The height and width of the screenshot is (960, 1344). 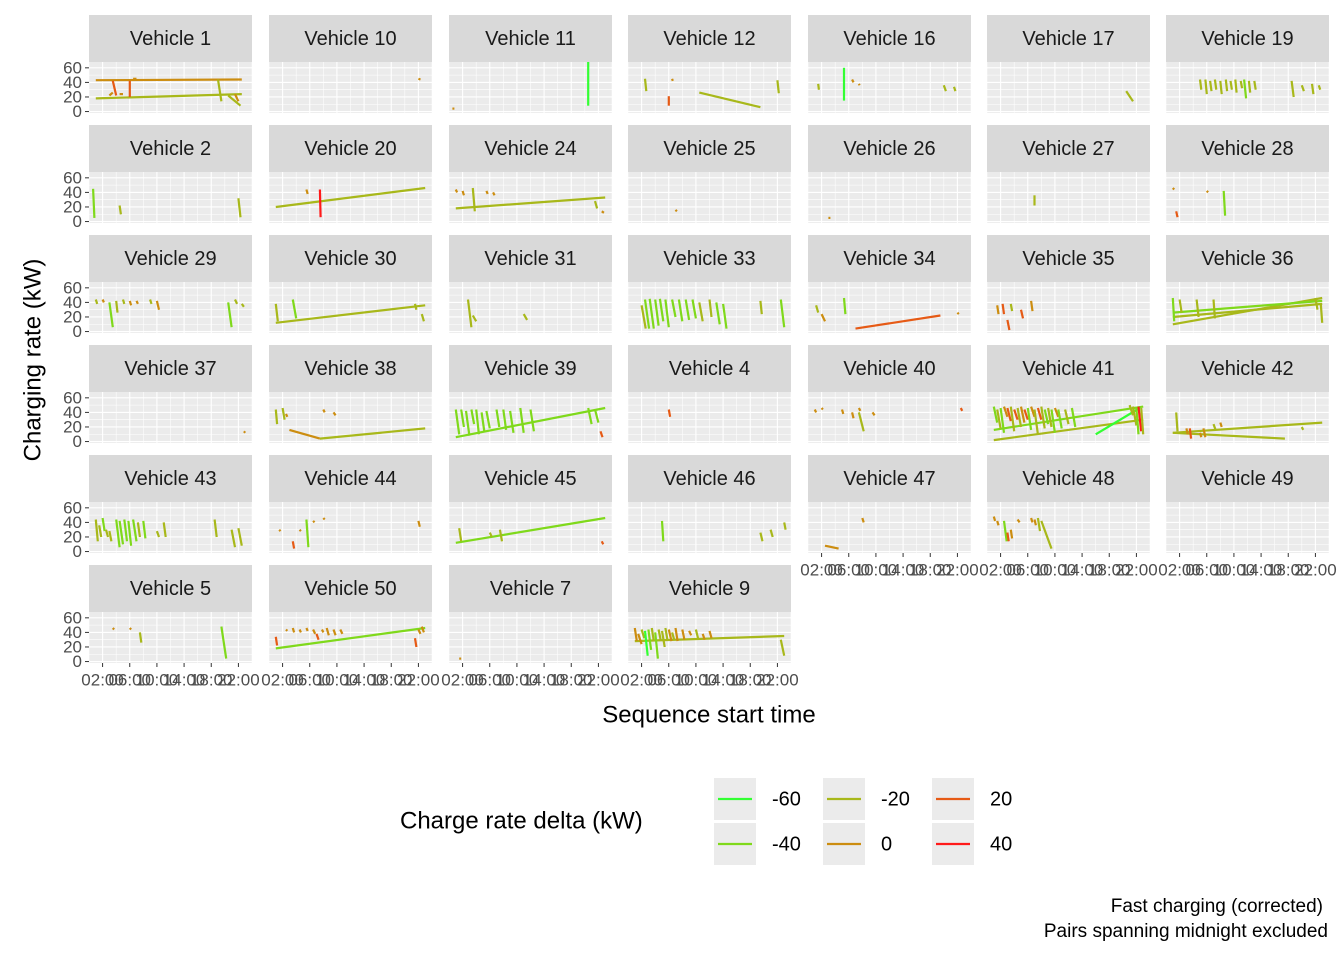 I want to click on facet-label: Vehicle 27, so click(x=1068, y=149).